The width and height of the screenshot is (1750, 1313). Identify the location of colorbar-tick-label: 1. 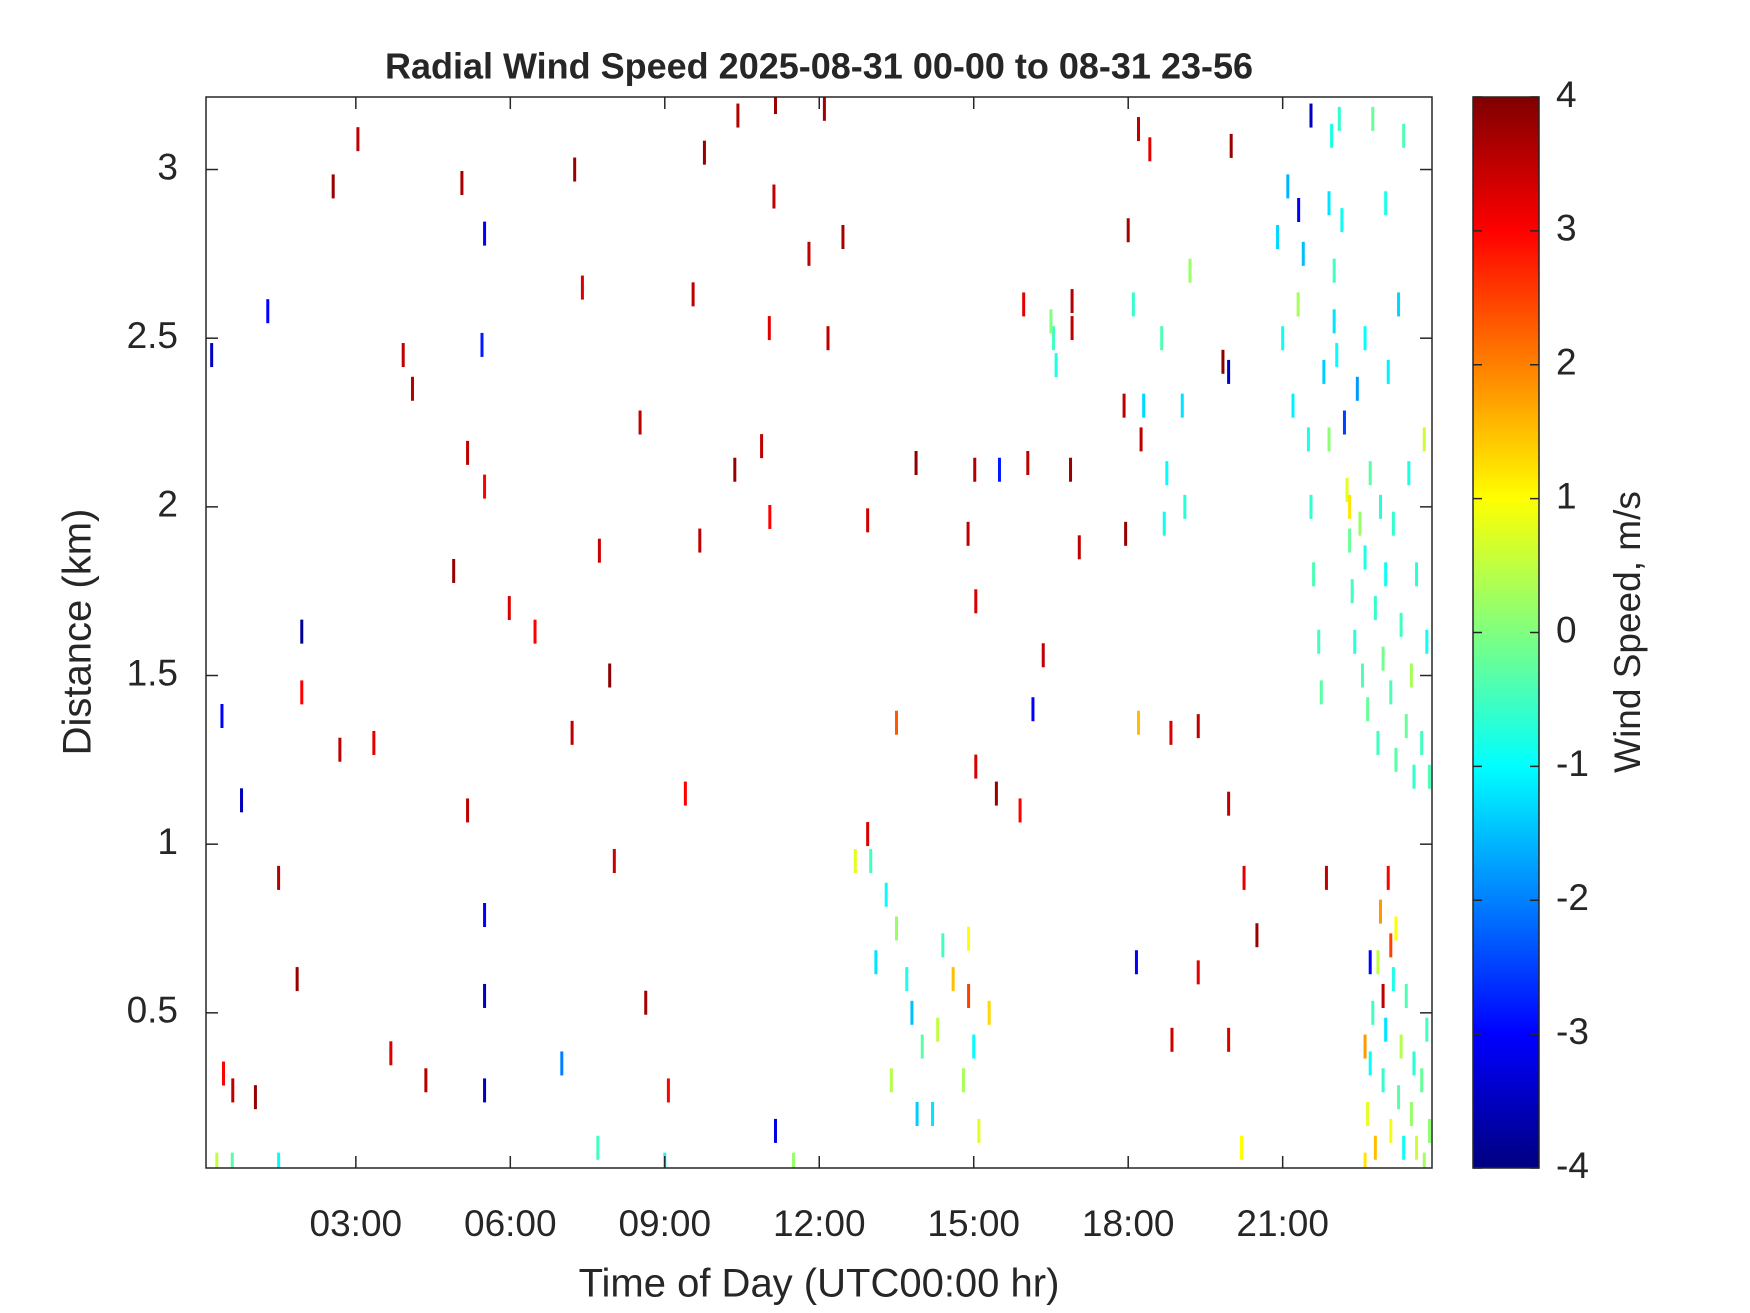
(1566, 495).